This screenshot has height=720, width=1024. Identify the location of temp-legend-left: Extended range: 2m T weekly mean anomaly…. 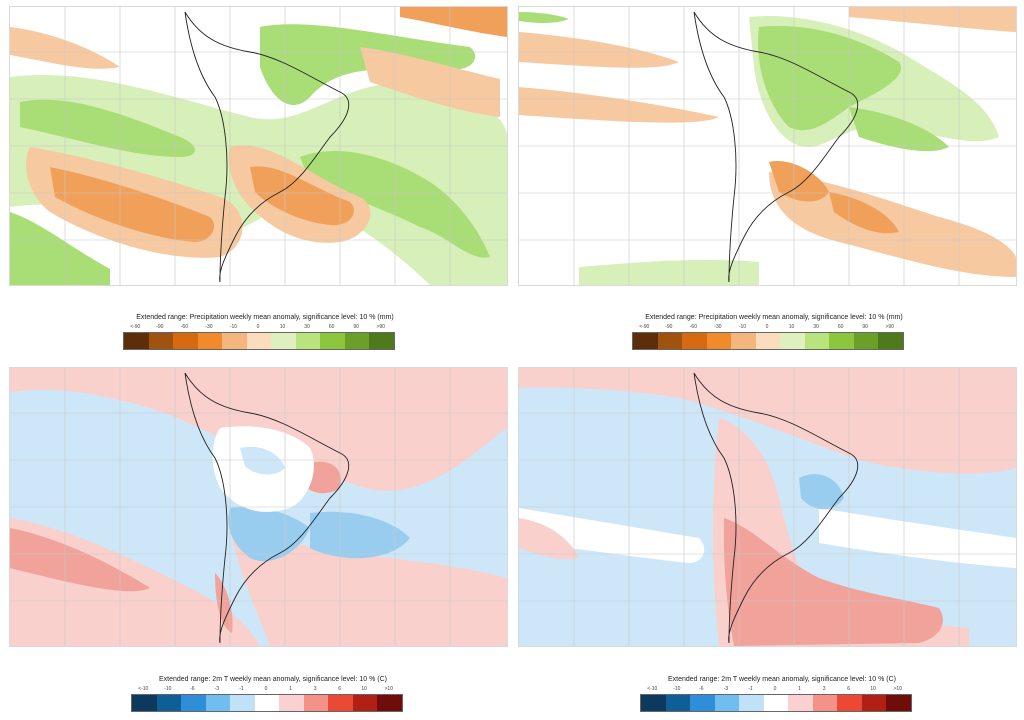
(273, 693).